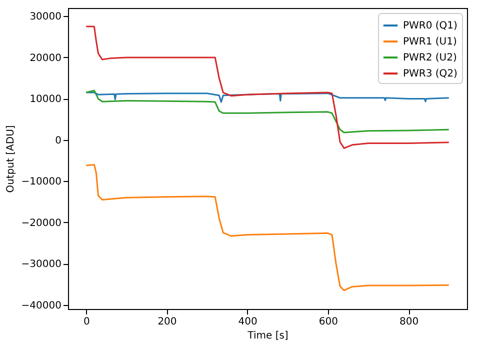 The image size is (483, 347). Describe the element at coordinates (430, 26) in the screenshot. I see `legend-label: PWR0 (Q1)` at that location.